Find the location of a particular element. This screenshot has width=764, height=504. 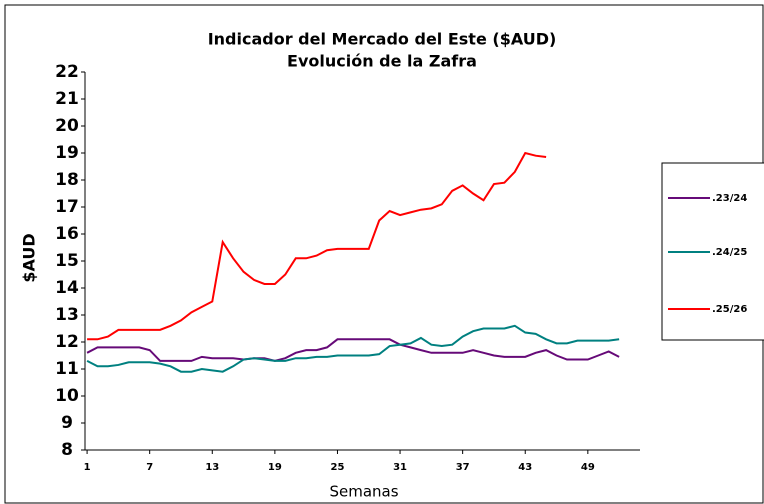

y-tick-label: 17 is located at coordinates (67, 207).